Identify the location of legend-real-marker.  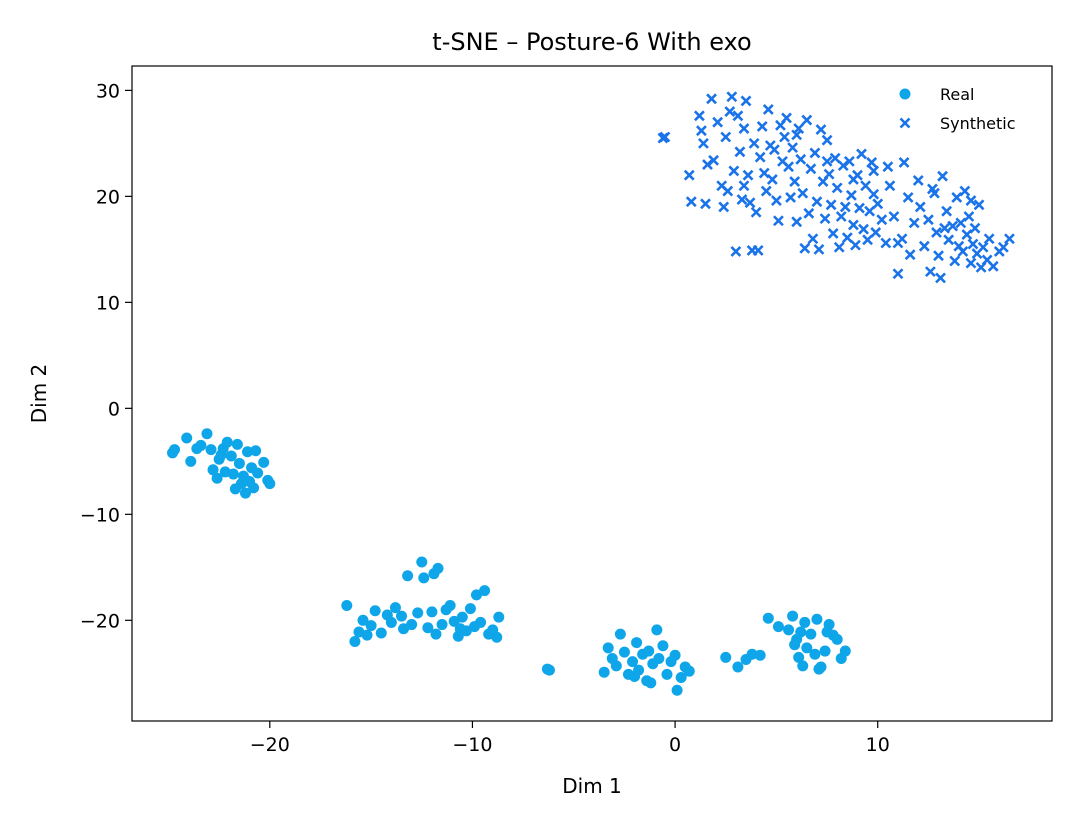
(905, 94).